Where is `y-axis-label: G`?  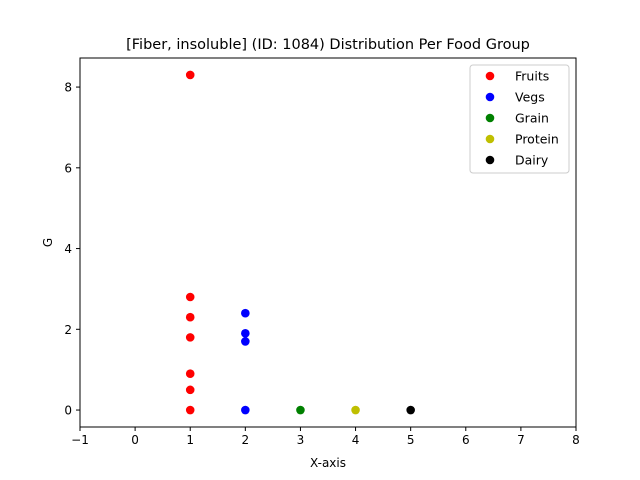
y-axis-label: G is located at coordinates (48, 242).